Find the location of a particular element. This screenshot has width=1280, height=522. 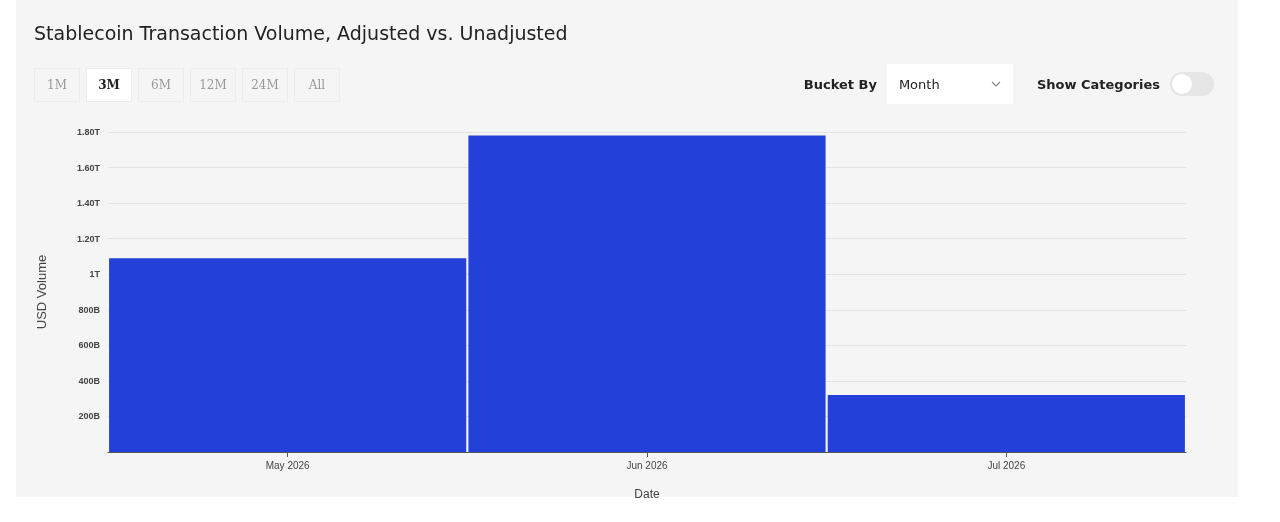

text: 6M is located at coordinates (161, 85).